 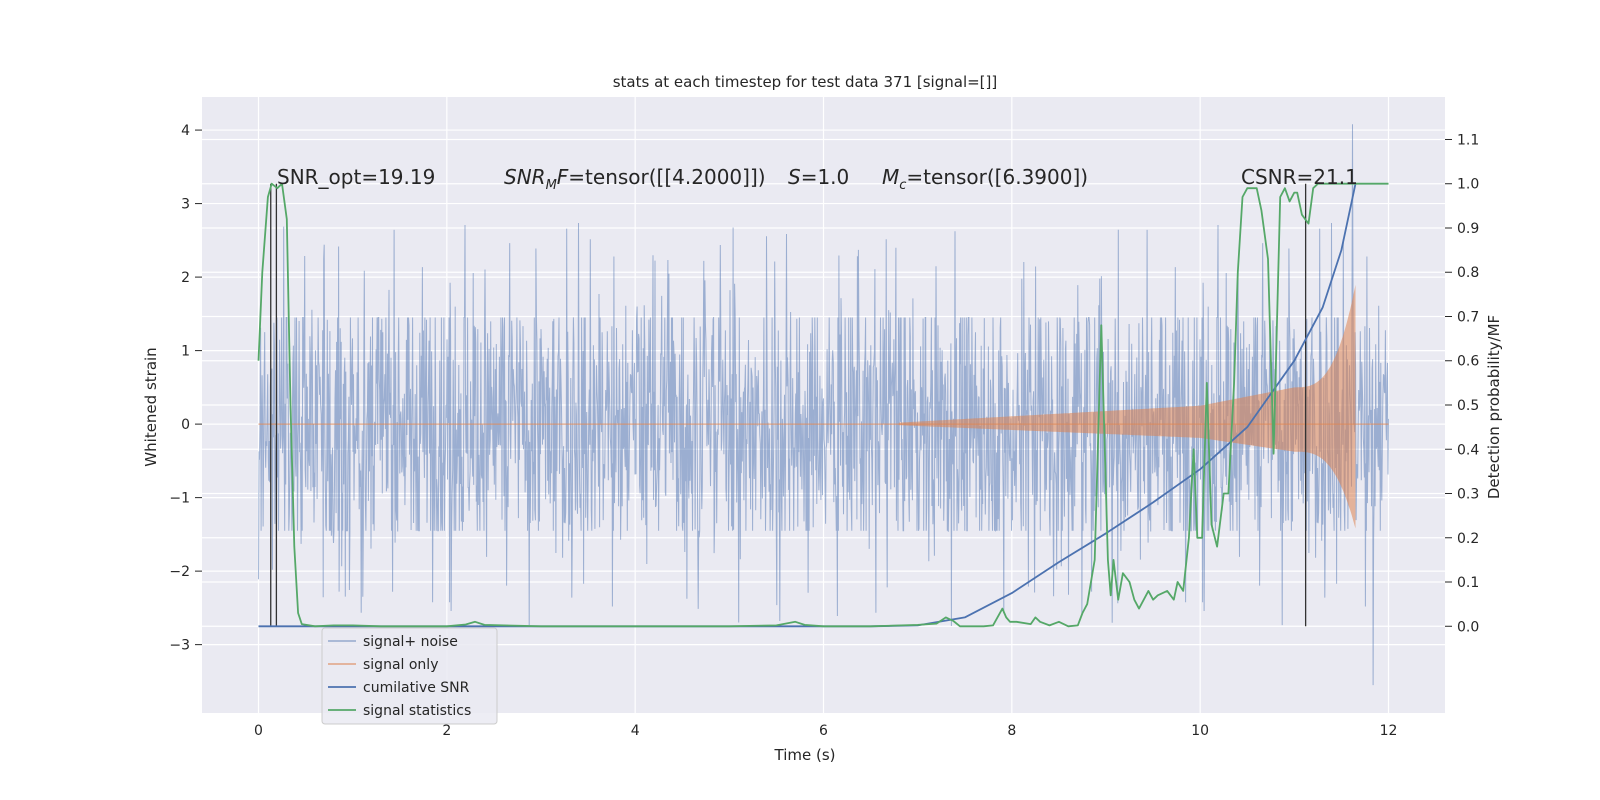 I want to click on annotation-s: S=1.0, so click(x=818, y=177).